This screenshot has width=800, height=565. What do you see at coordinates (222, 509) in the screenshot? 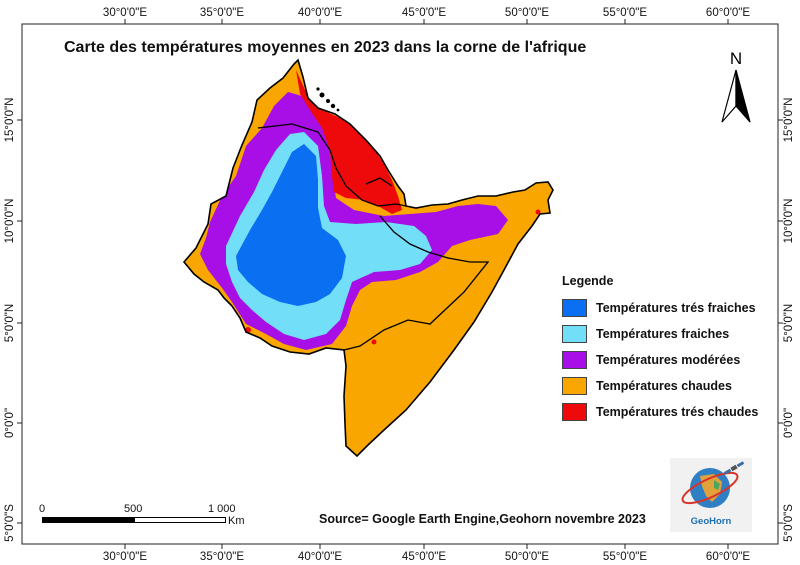
I see `scale-label: 1 000` at bounding box center [222, 509].